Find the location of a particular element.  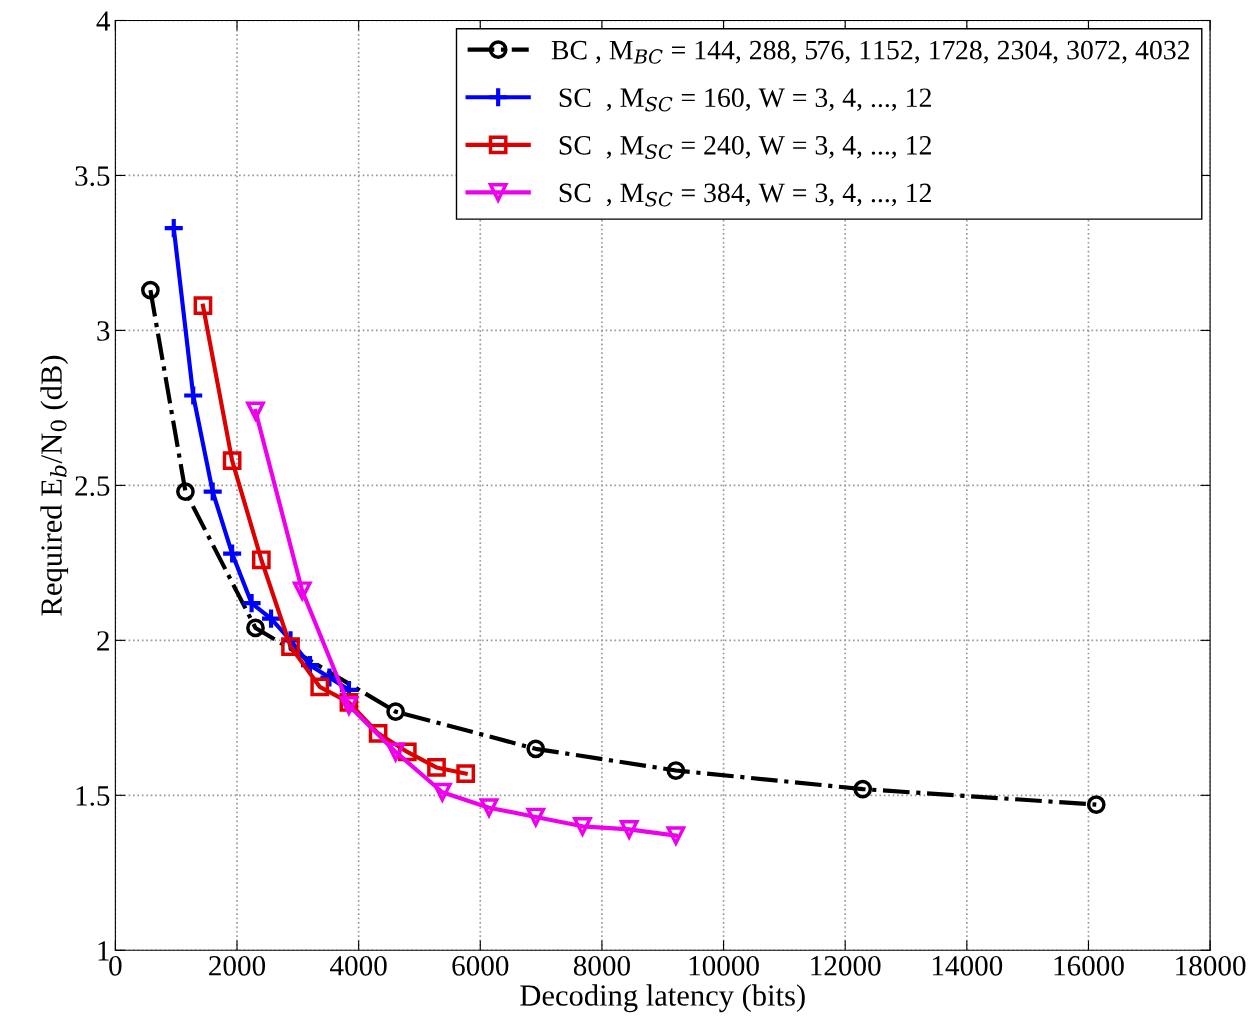

legend-label: BC , M$_{BC}$ = 144, 288, 576, 1152, 1728, 2304, 3072, 4032 is located at coordinates (870, 52).